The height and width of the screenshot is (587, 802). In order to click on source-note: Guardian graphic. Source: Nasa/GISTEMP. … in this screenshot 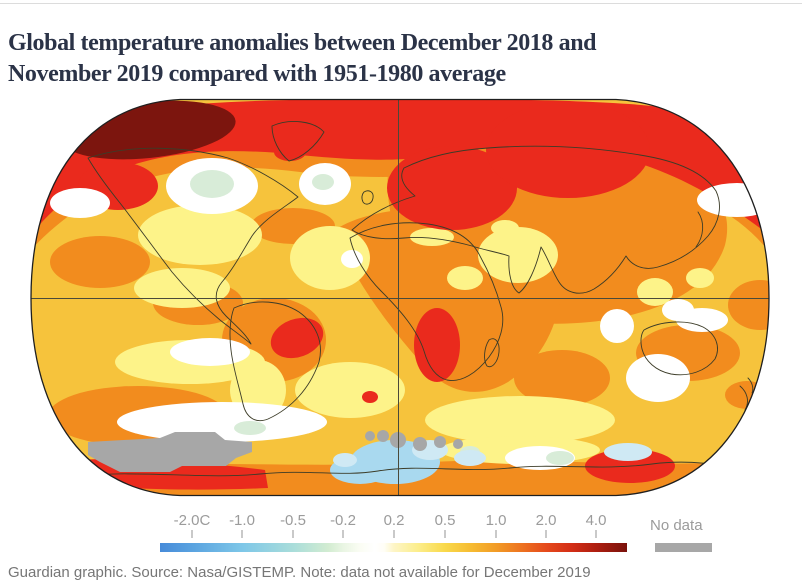, I will do `click(299, 572)`.